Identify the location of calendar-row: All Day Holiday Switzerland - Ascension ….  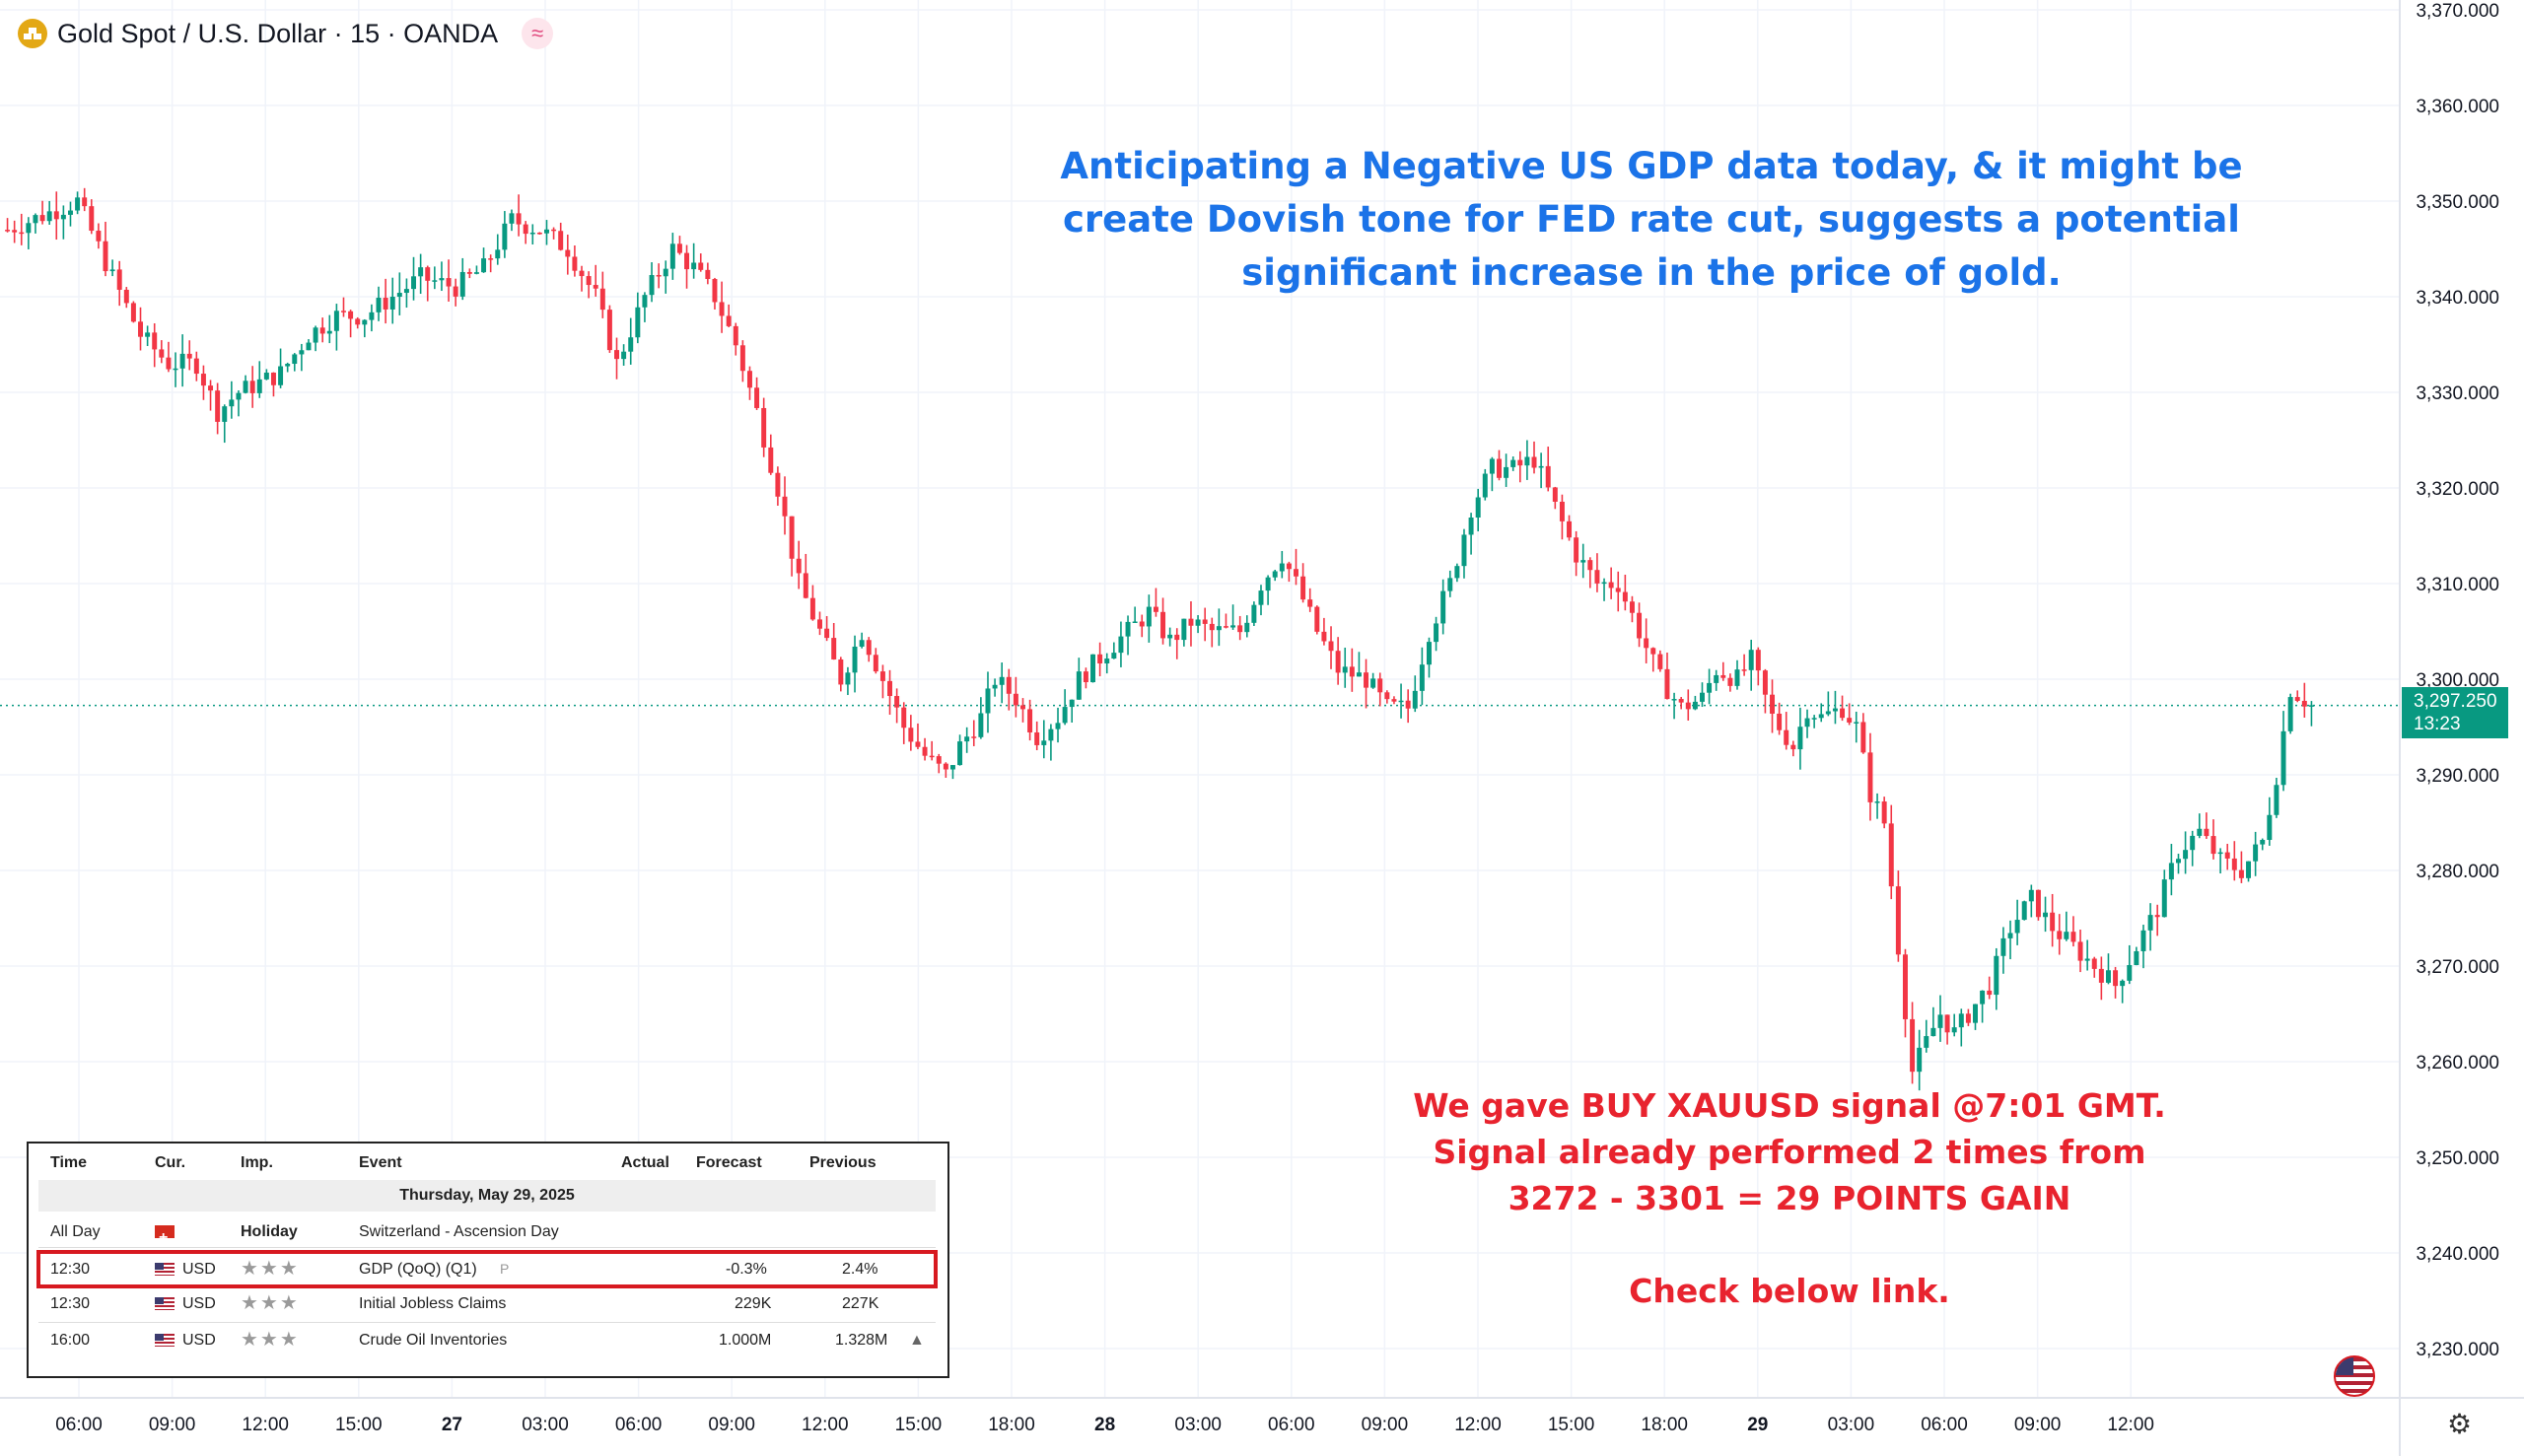
(487, 1234).